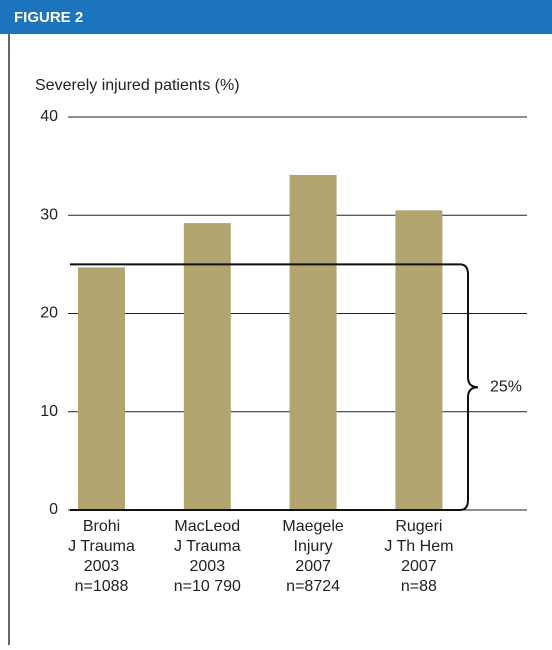 The height and width of the screenshot is (650, 552). What do you see at coordinates (312, 526) in the screenshot?
I see `x-tick-label: Maegele` at bounding box center [312, 526].